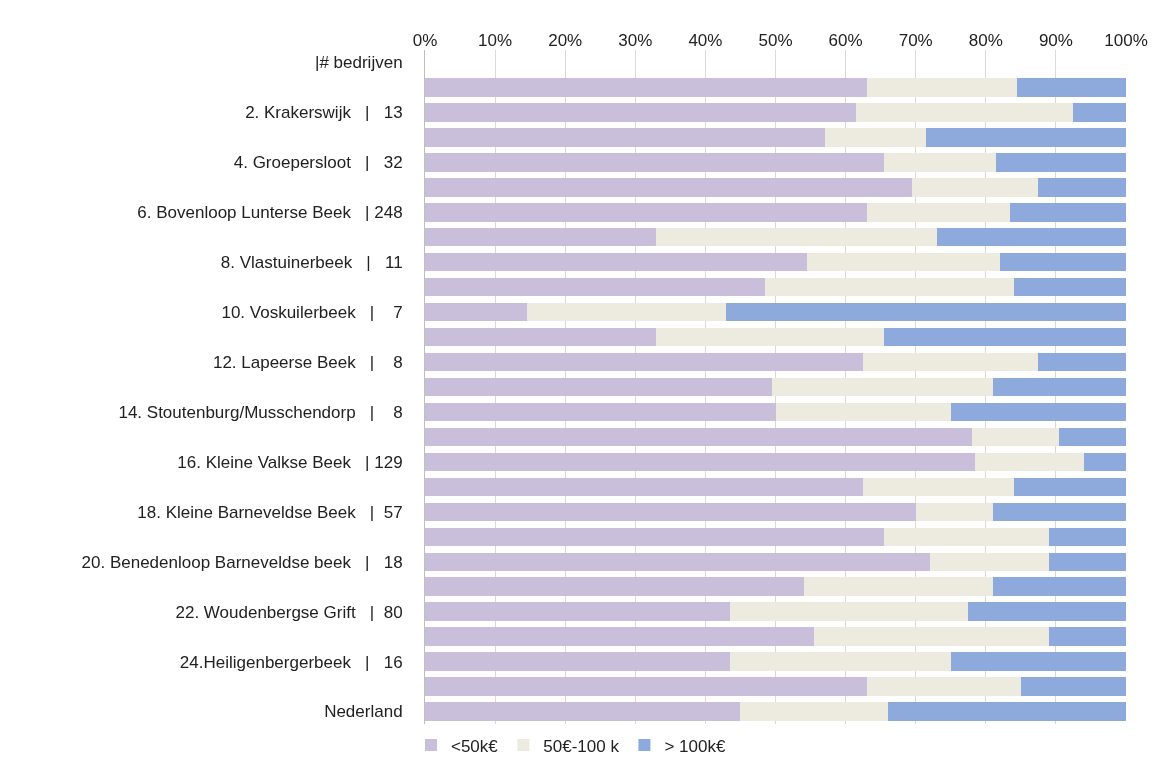  Describe the element at coordinates (845, 40) in the screenshot. I see `x-tick-label: 60%` at that location.